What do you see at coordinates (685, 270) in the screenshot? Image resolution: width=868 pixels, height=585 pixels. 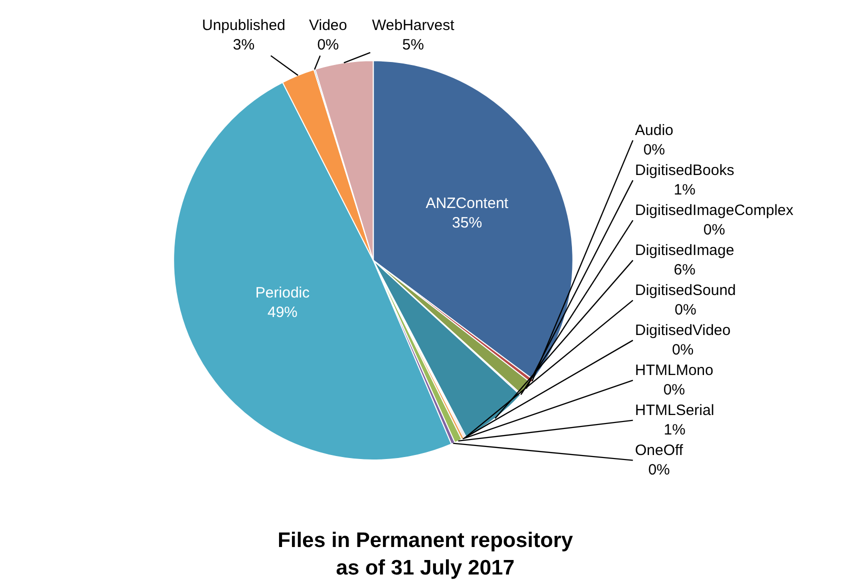 I see `data-label: 6%` at bounding box center [685, 270].